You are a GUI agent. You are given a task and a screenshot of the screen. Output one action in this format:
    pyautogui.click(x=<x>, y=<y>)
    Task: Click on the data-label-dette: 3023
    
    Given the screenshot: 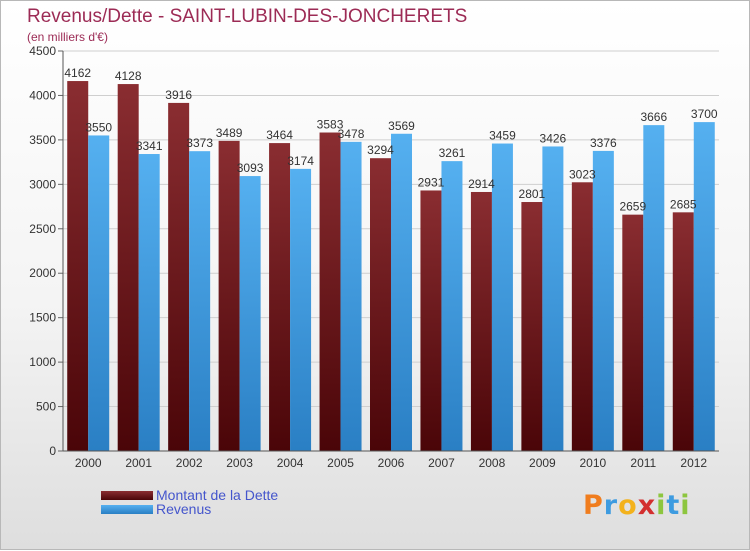 What is the action you would take?
    pyautogui.click(x=582, y=174)
    